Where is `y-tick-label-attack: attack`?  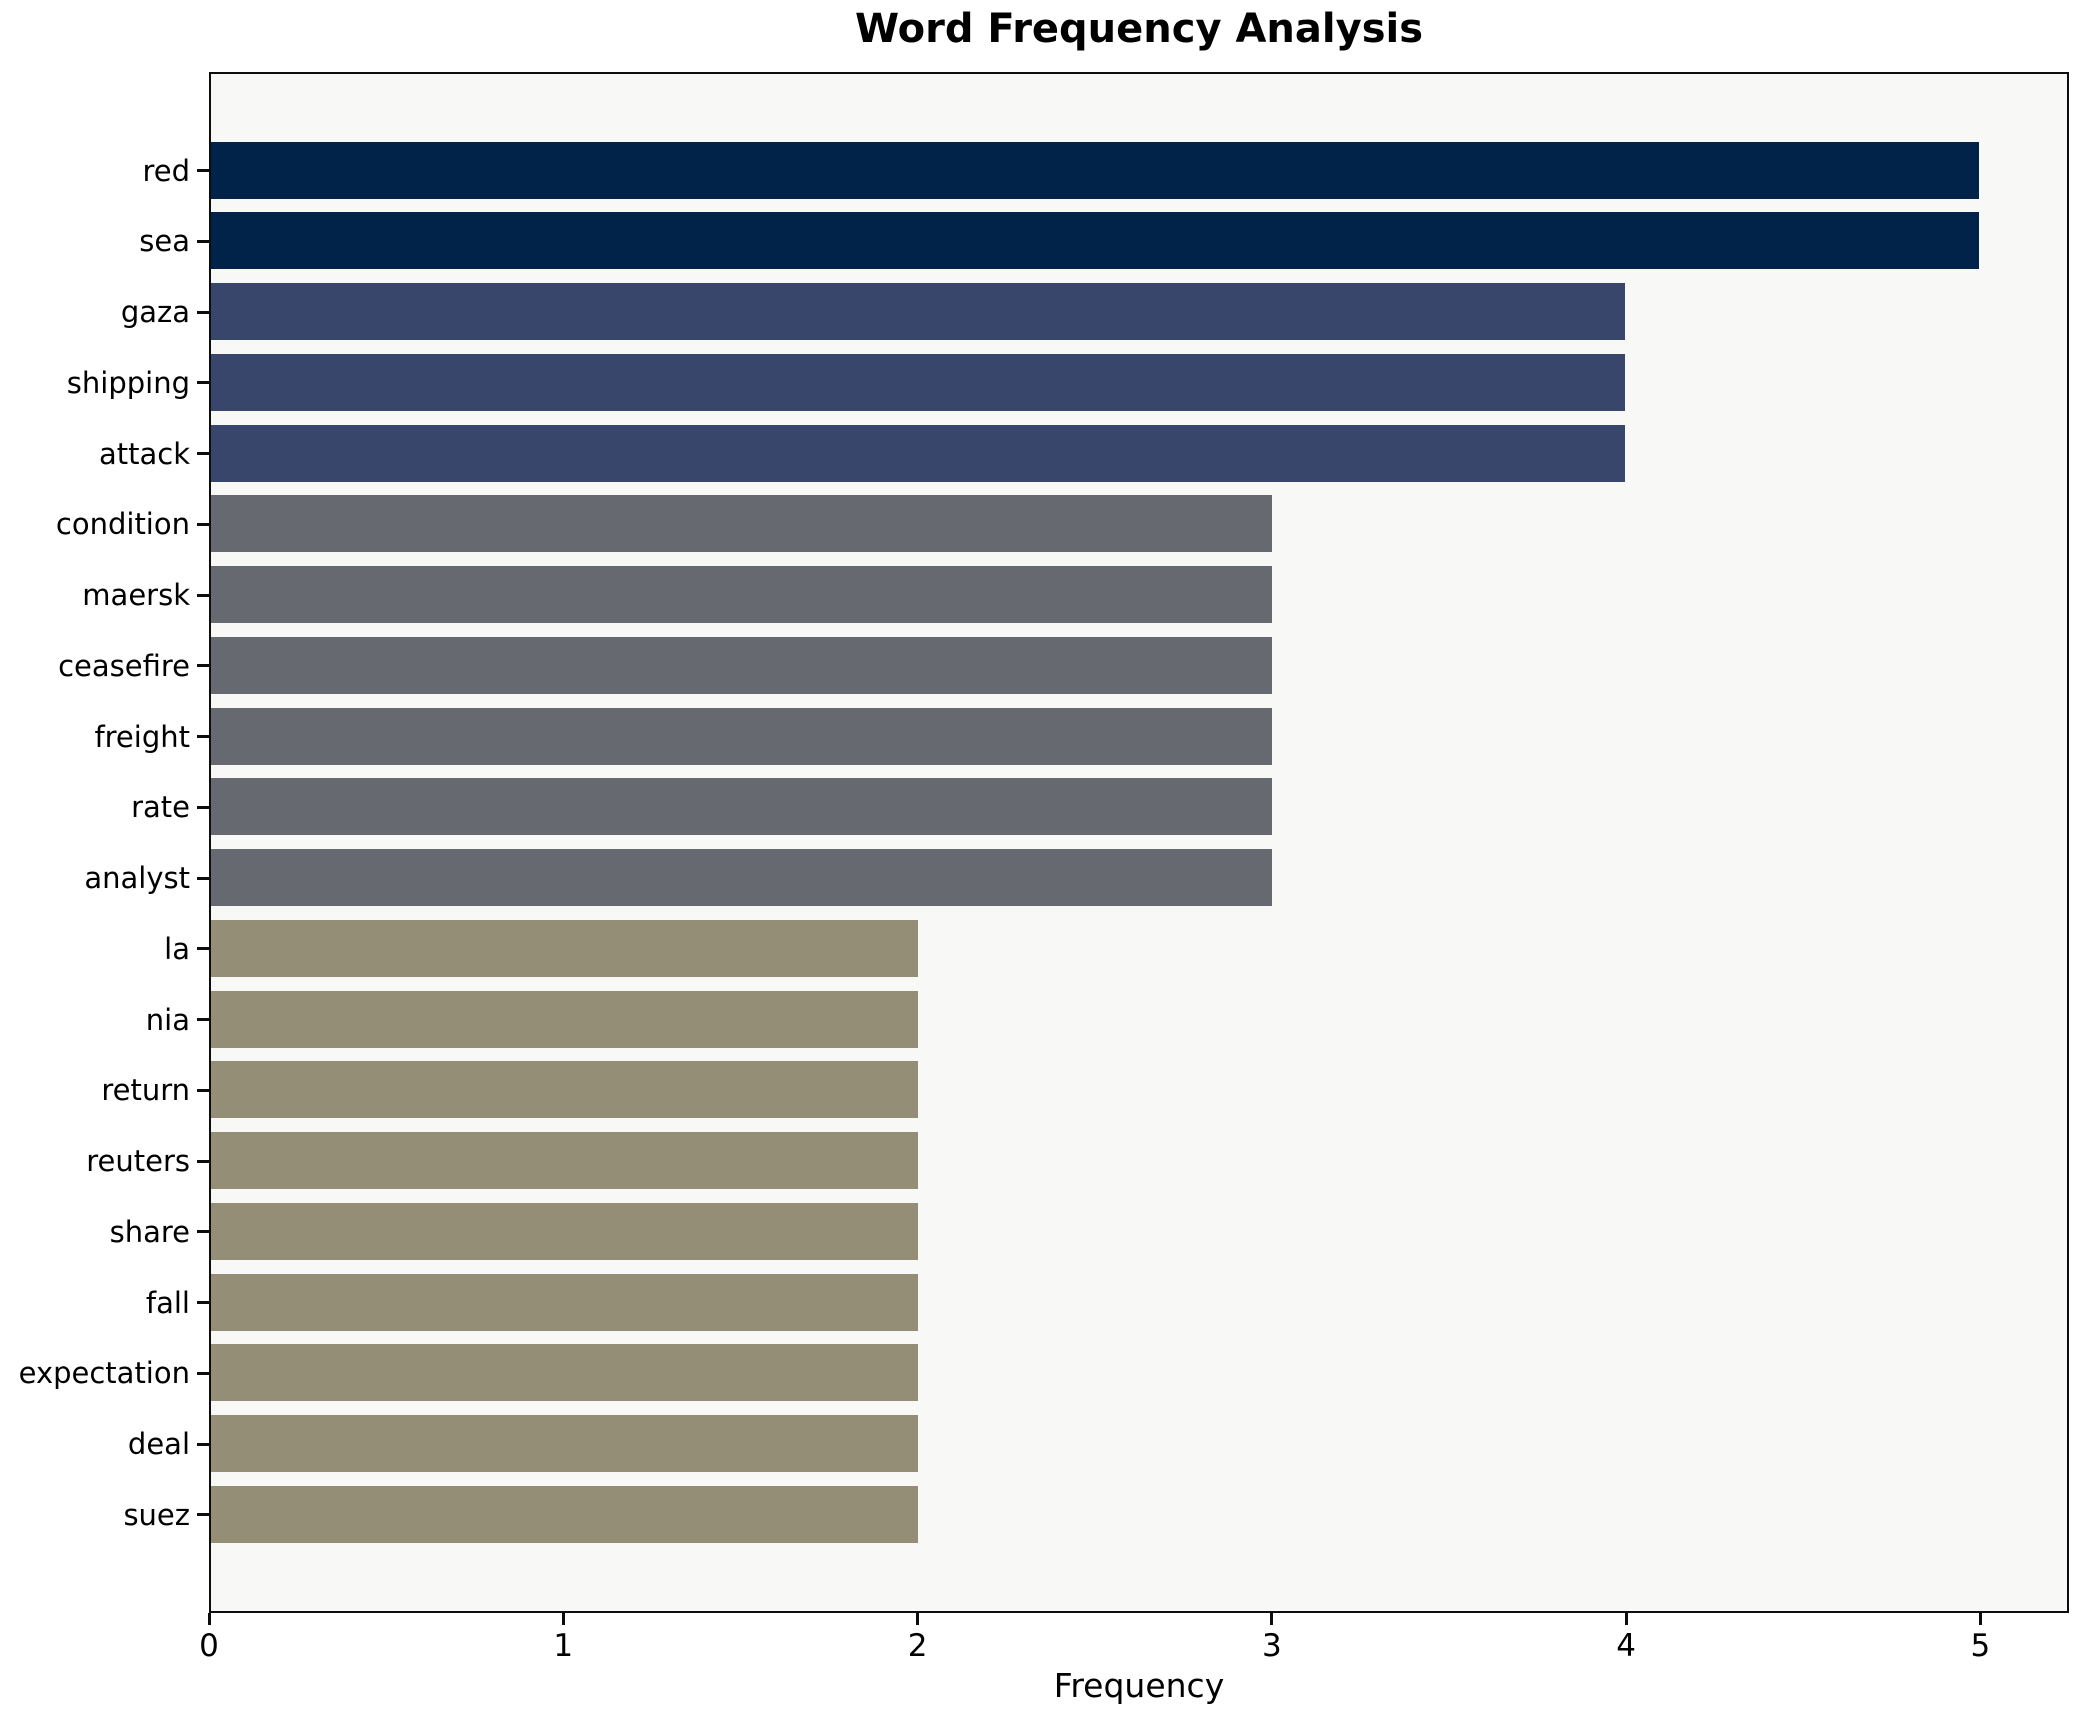
y-tick-label-attack: attack is located at coordinates (144, 453).